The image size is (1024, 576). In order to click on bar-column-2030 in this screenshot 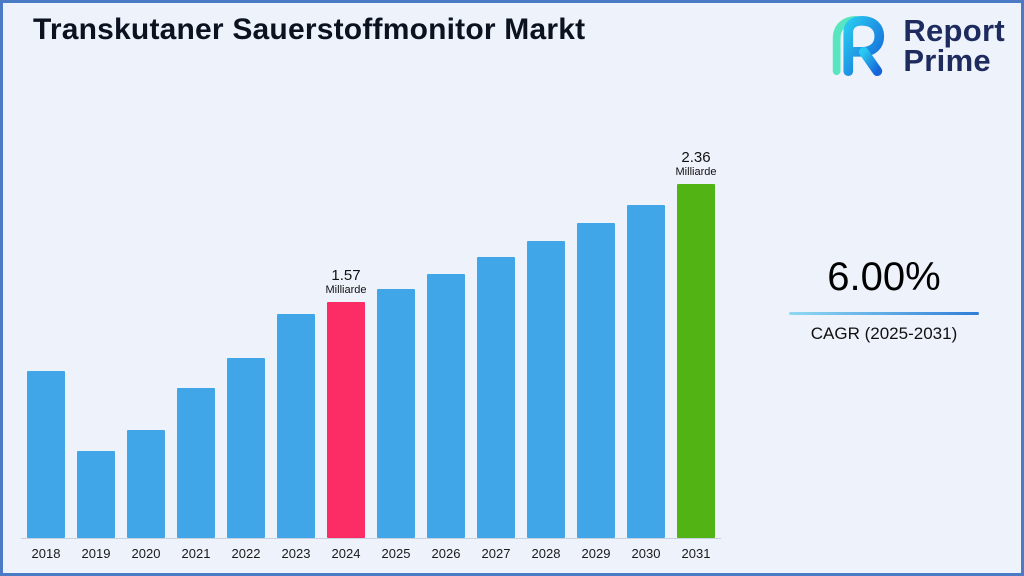, I will do `click(646, 318)`.